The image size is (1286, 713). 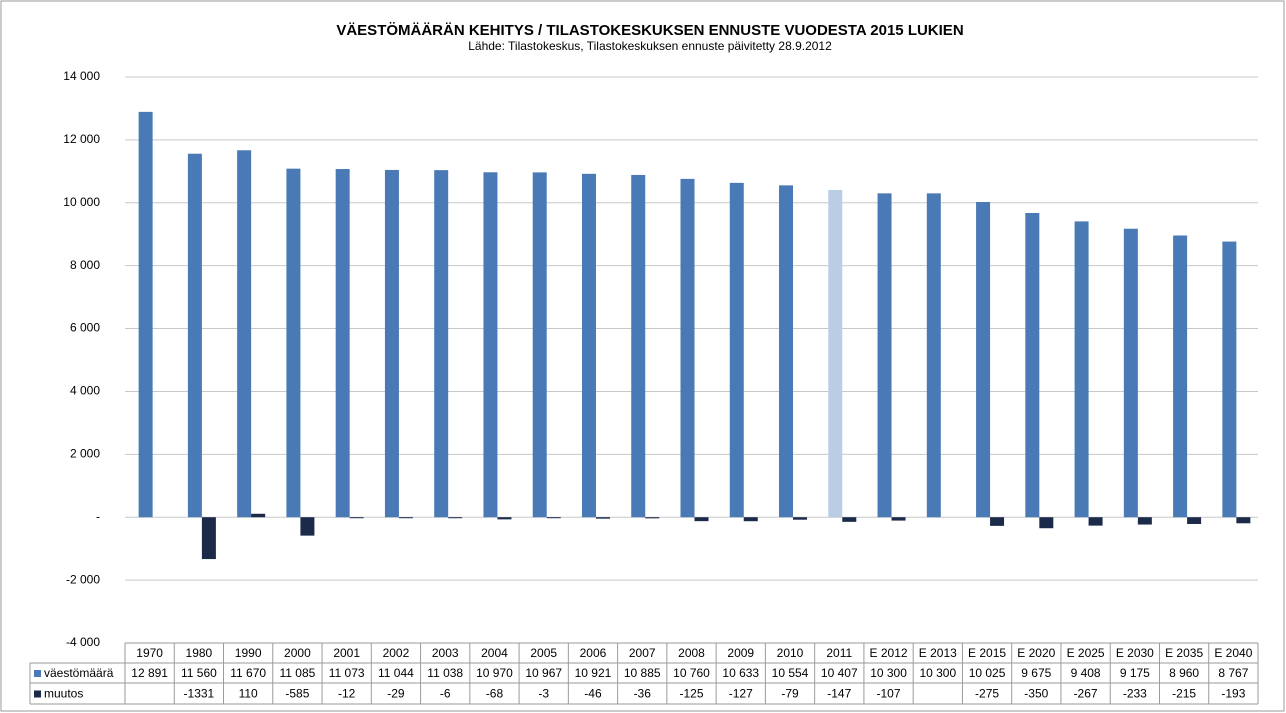 What do you see at coordinates (396, 653) in the screenshot?
I see `x-tick-label: 2002` at bounding box center [396, 653].